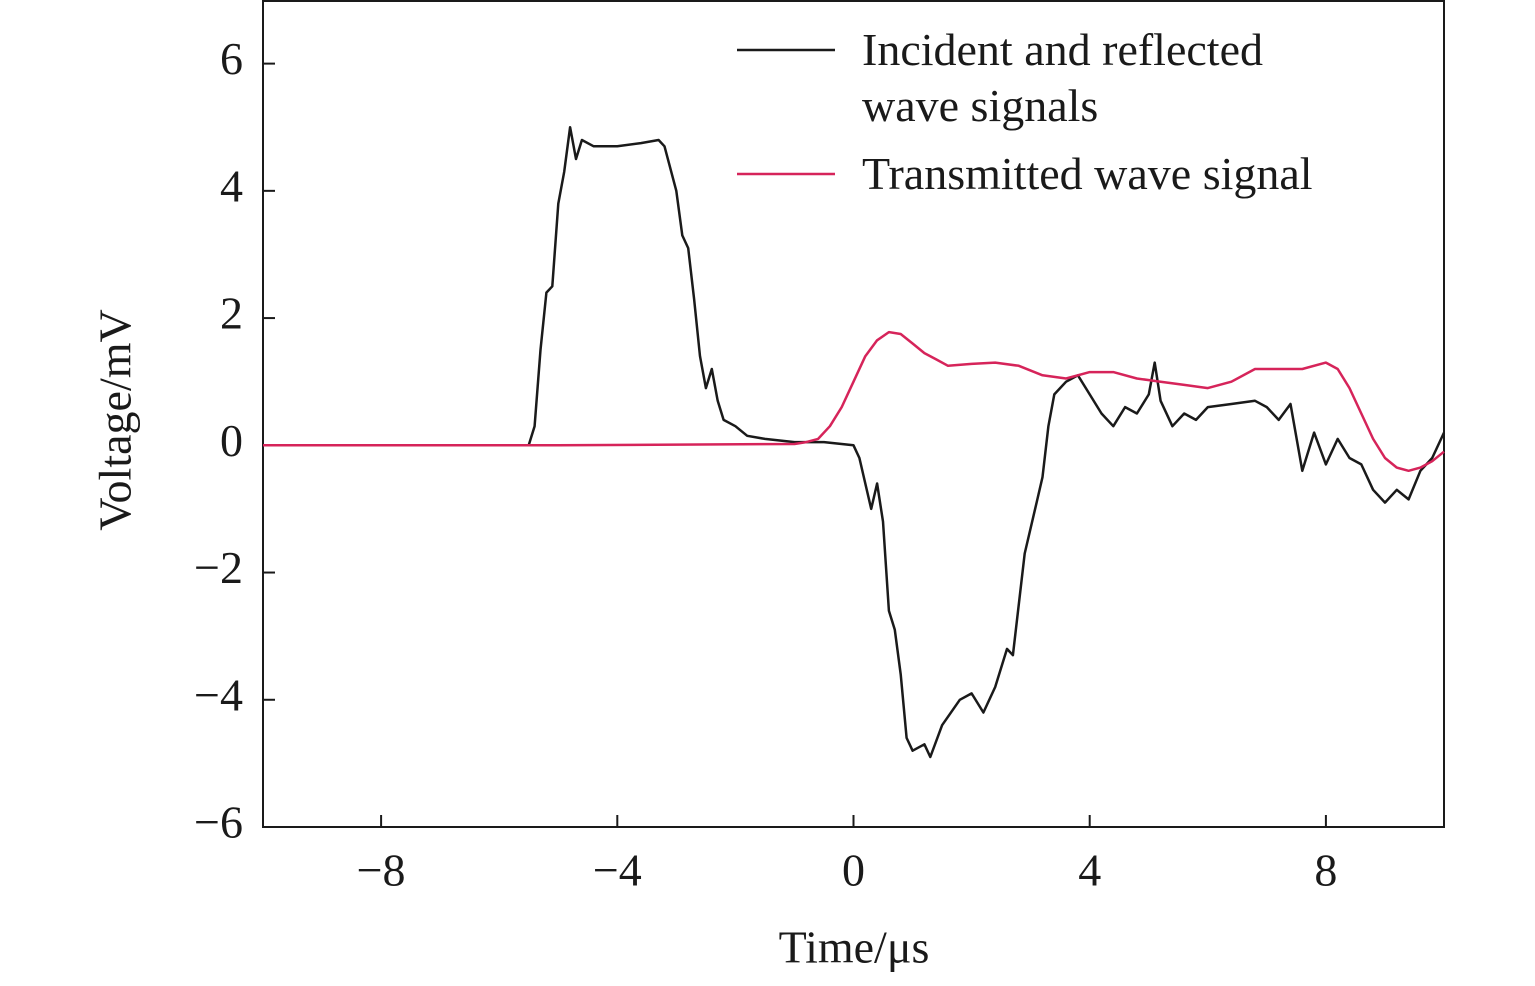 The image size is (1535, 986). What do you see at coordinates (854, 947) in the screenshot?
I see `x-axis-label: Time/μs` at bounding box center [854, 947].